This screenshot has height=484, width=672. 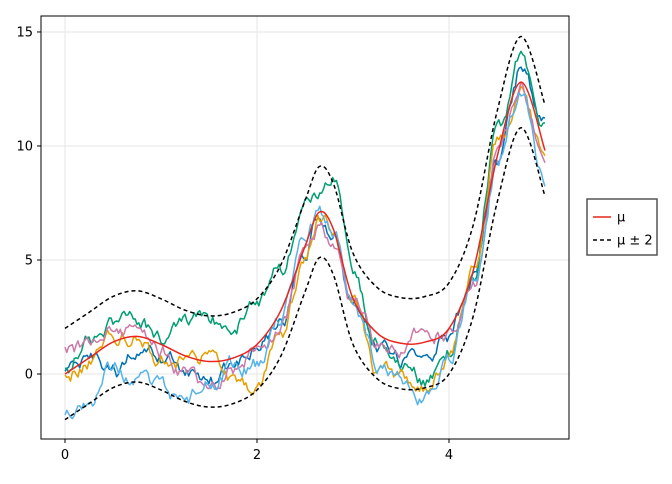 I want to click on legend-label: μ, so click(x=621, y=218).